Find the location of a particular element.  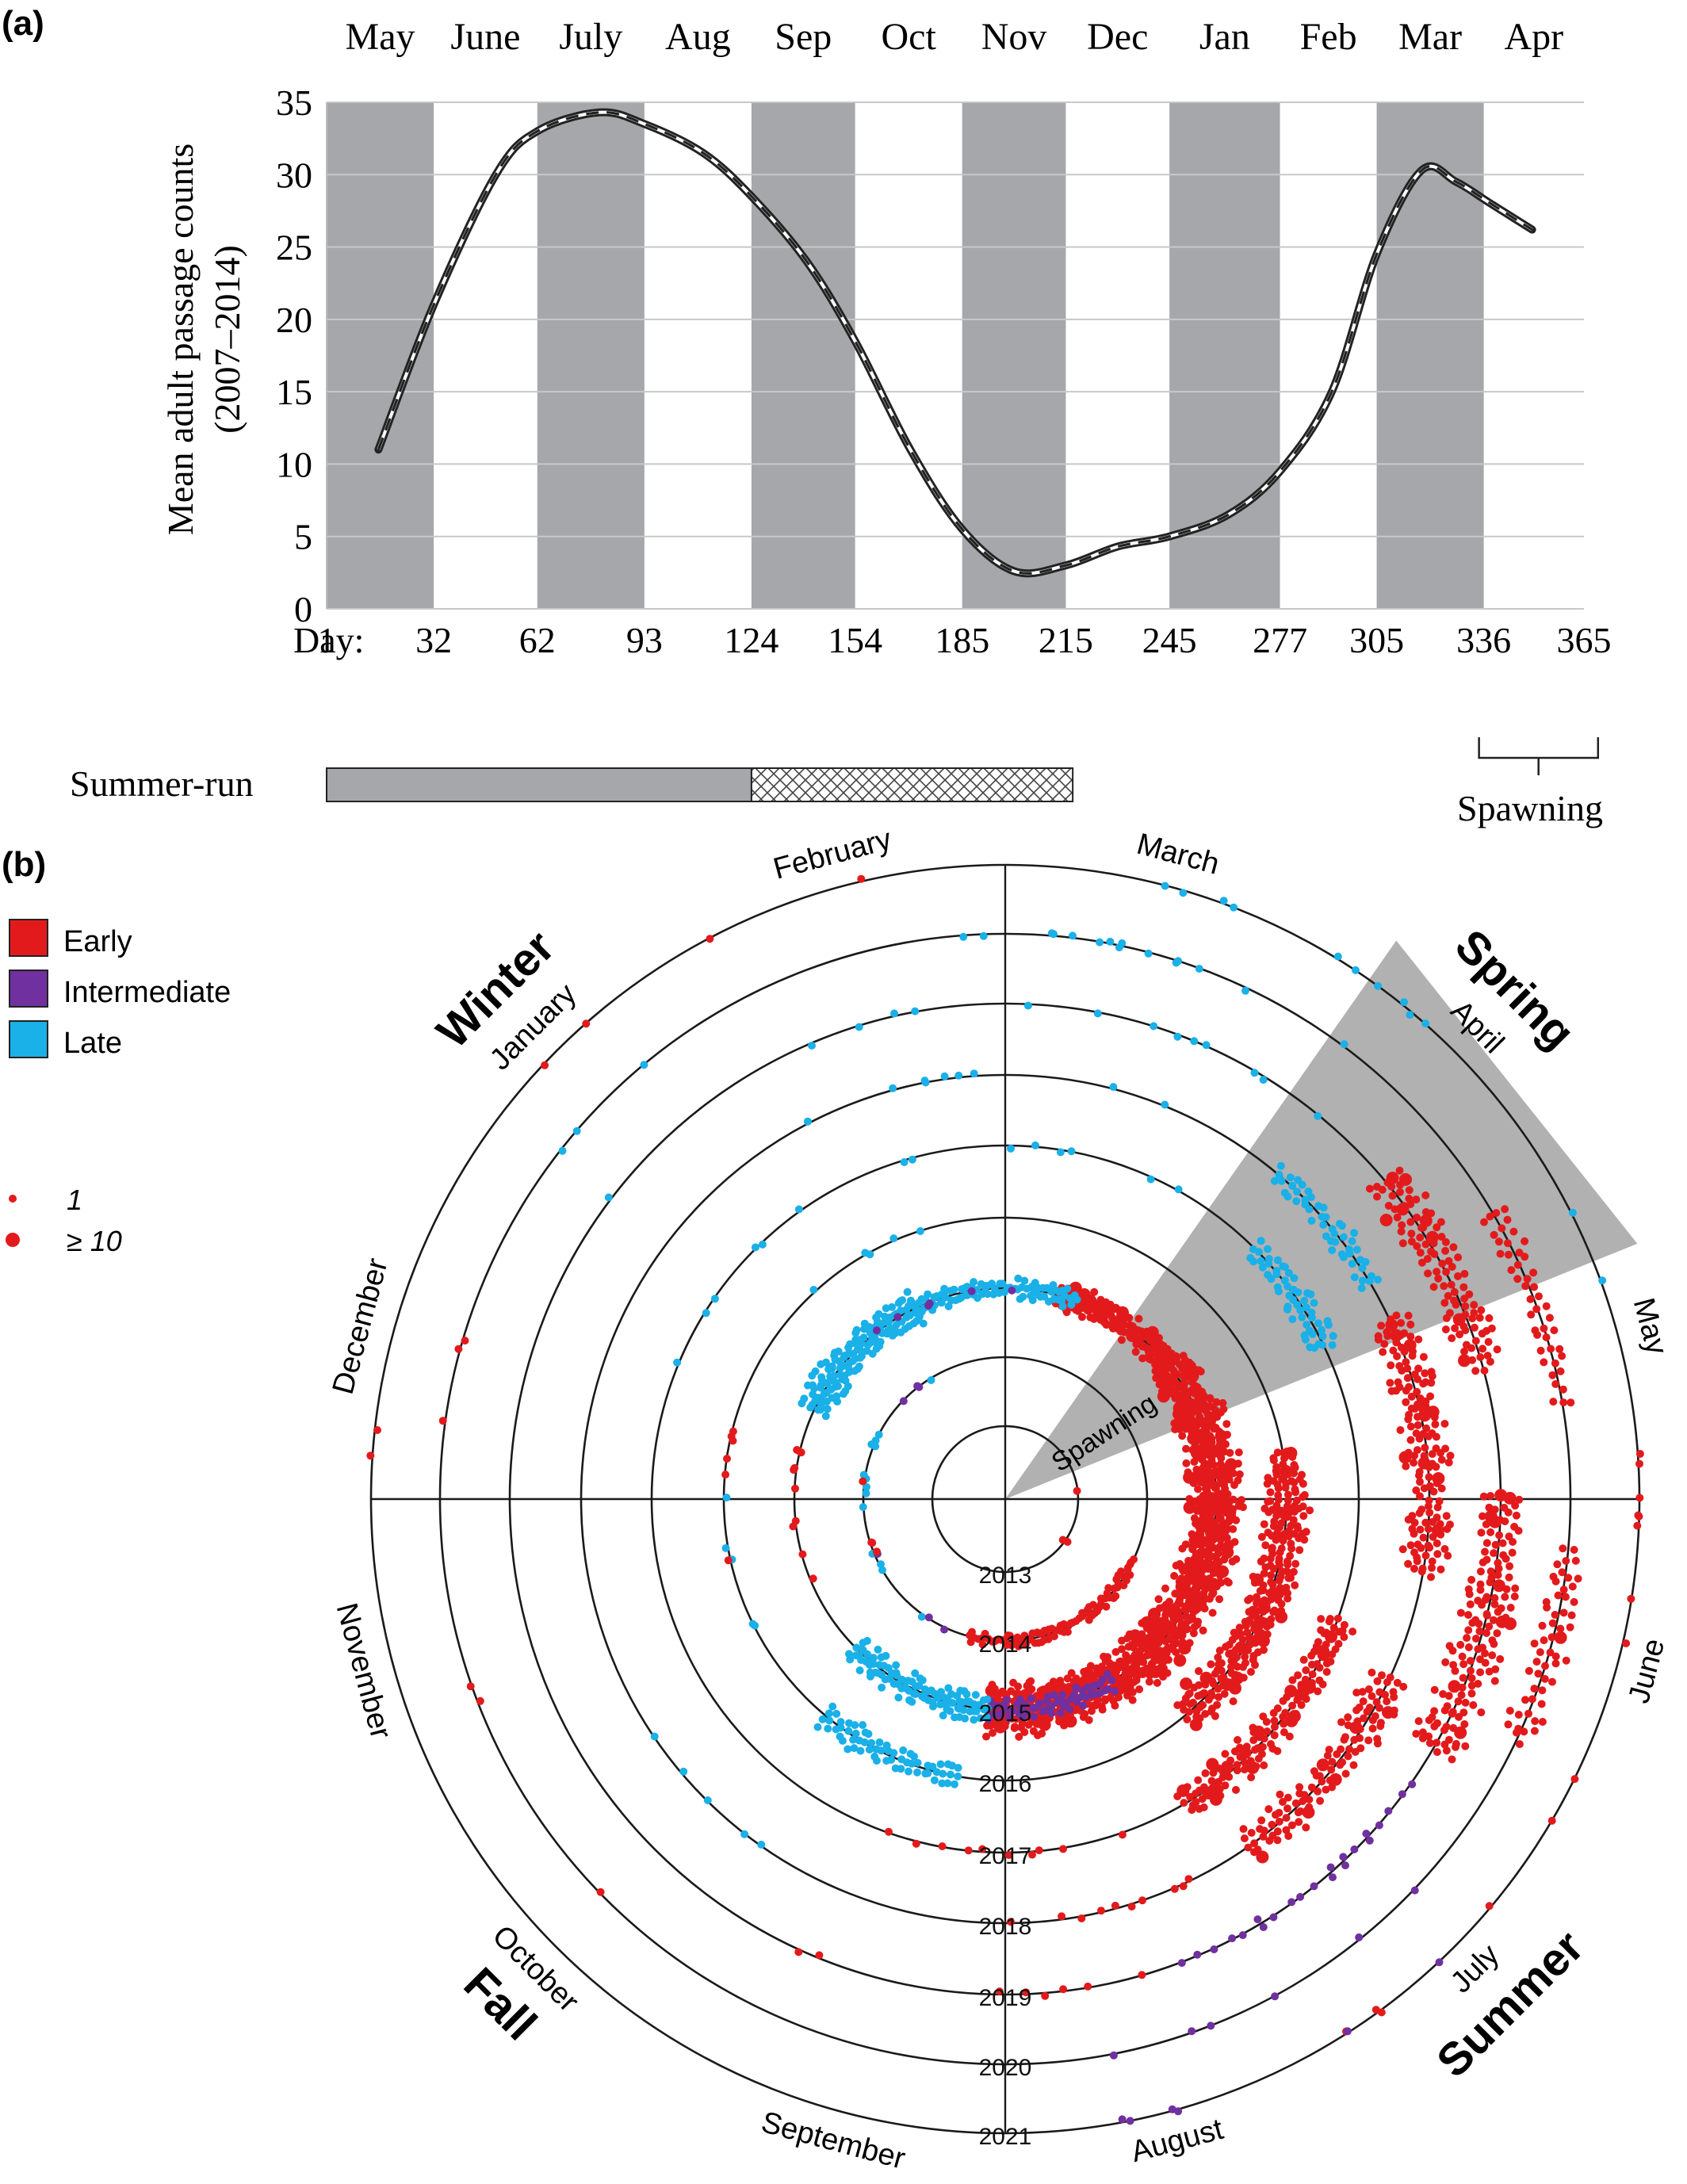

x-tick-label: 32 is located at coordinates (433, 640).